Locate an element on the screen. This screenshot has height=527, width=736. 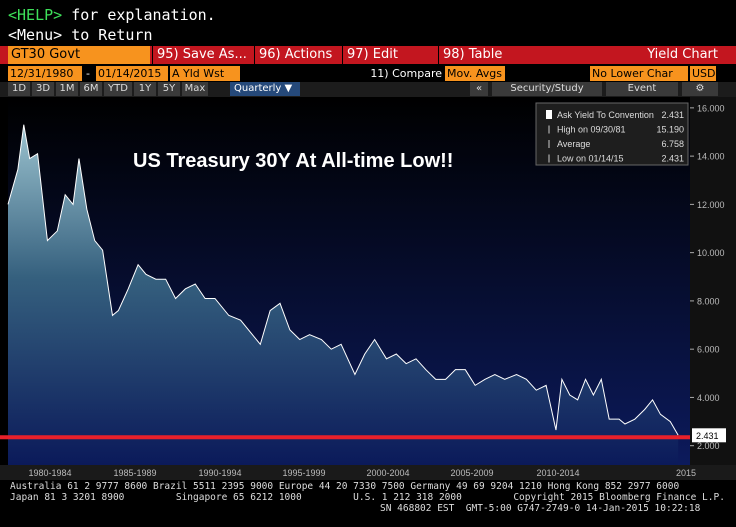
last-value-label: 2.431 is located at coordinates (707, 436).